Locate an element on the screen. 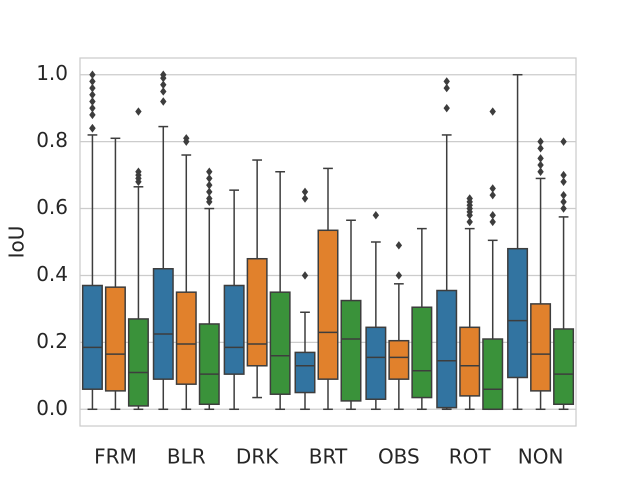 Image resolution: width=640 pixels, height=480 pixels. x-tick-labels: FRM BLR DRK BRT OBS ROT NON is located at coordinates (328, 457).